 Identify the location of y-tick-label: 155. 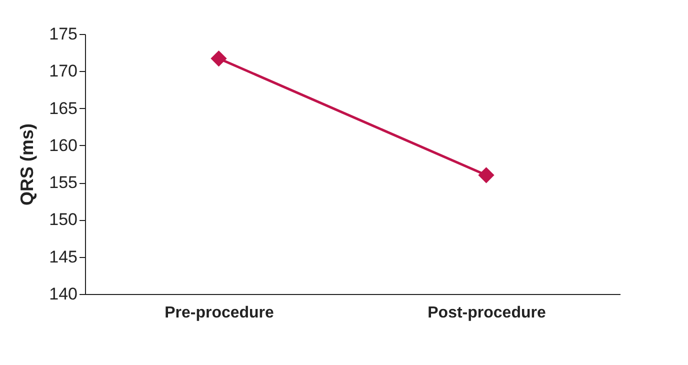
(63, 182).